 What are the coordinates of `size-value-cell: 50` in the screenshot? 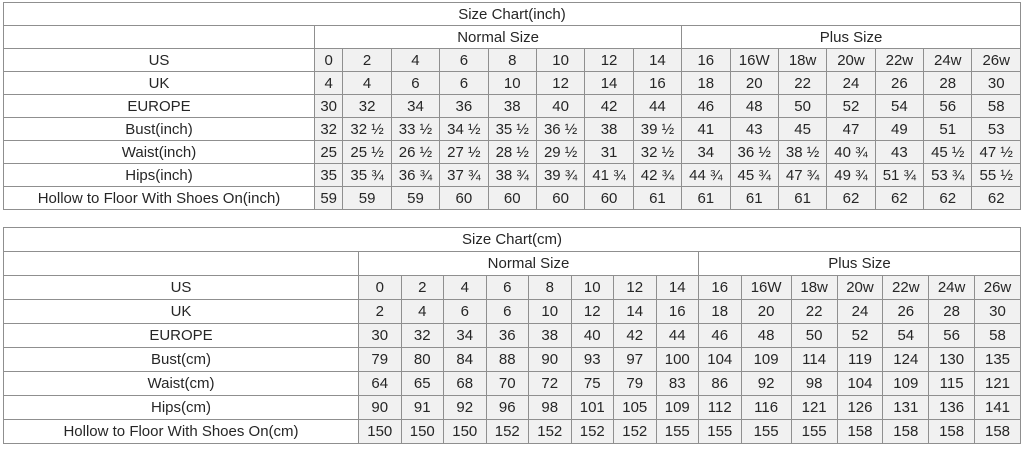 It's located at (802, 106).